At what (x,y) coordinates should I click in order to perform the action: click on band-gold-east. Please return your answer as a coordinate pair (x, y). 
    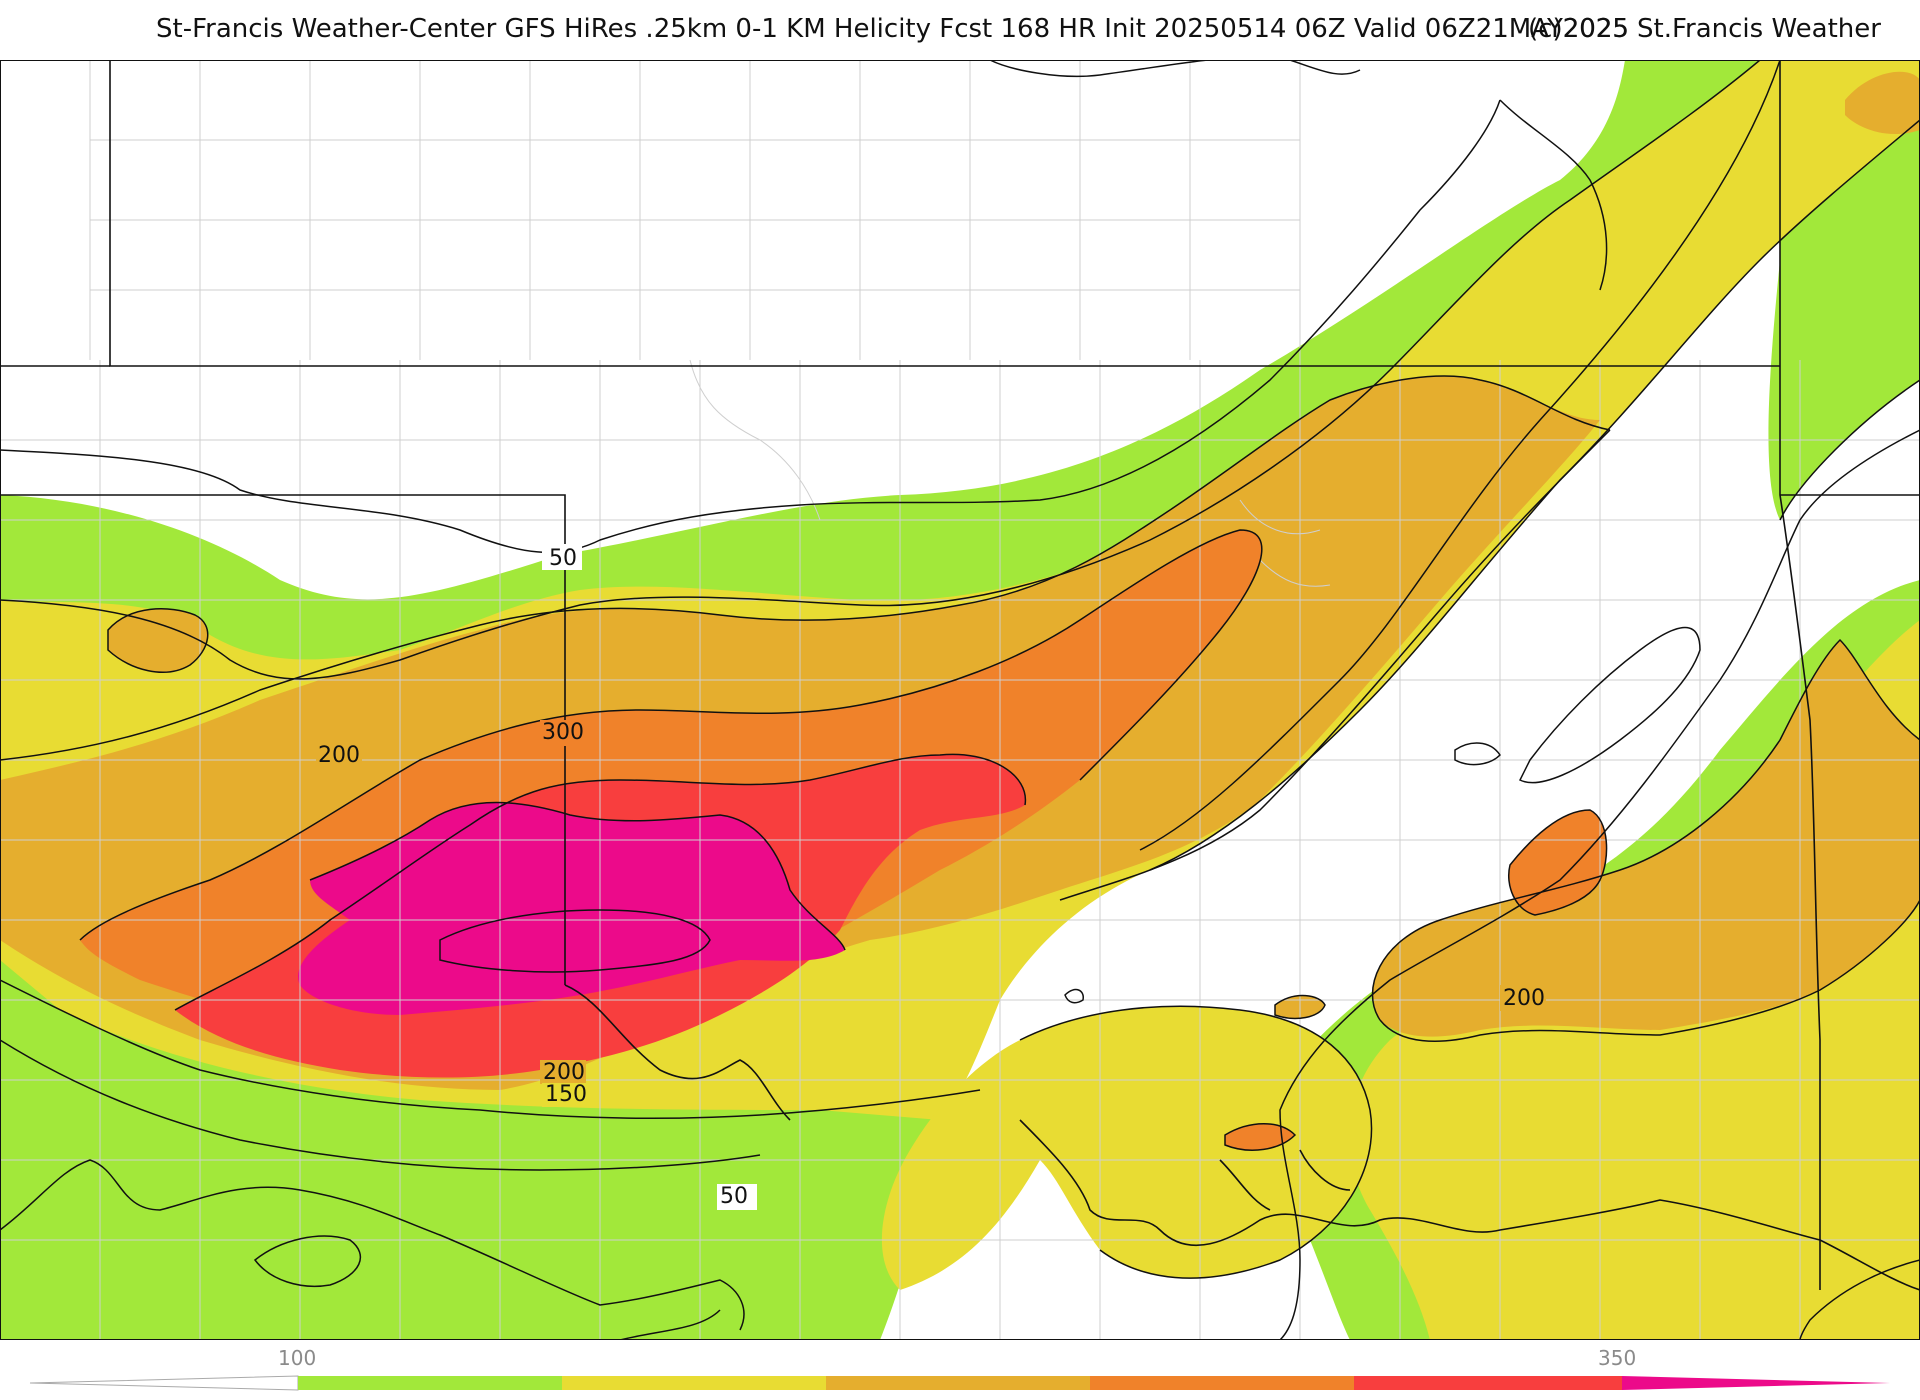
    Looking at the image, I should click on (1646, 838).